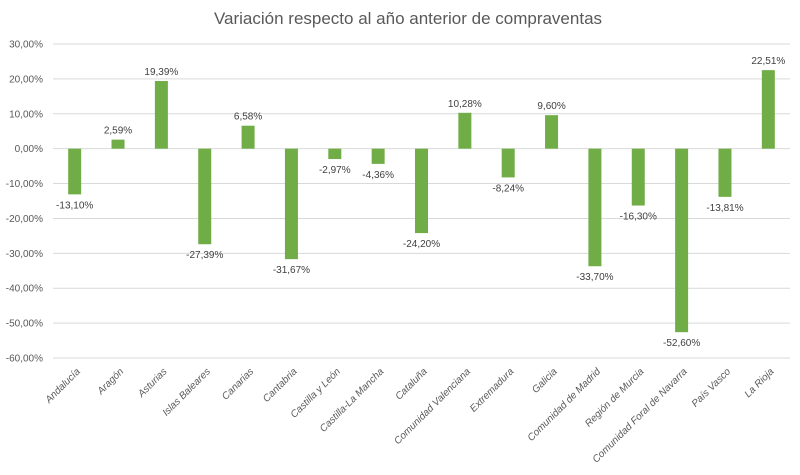 This screenshot has width=800, height=475. What do you see at coordinates (681, 343) in the screenshot?
I see `data-label: -52,60%` at bounding box center [681, 343].